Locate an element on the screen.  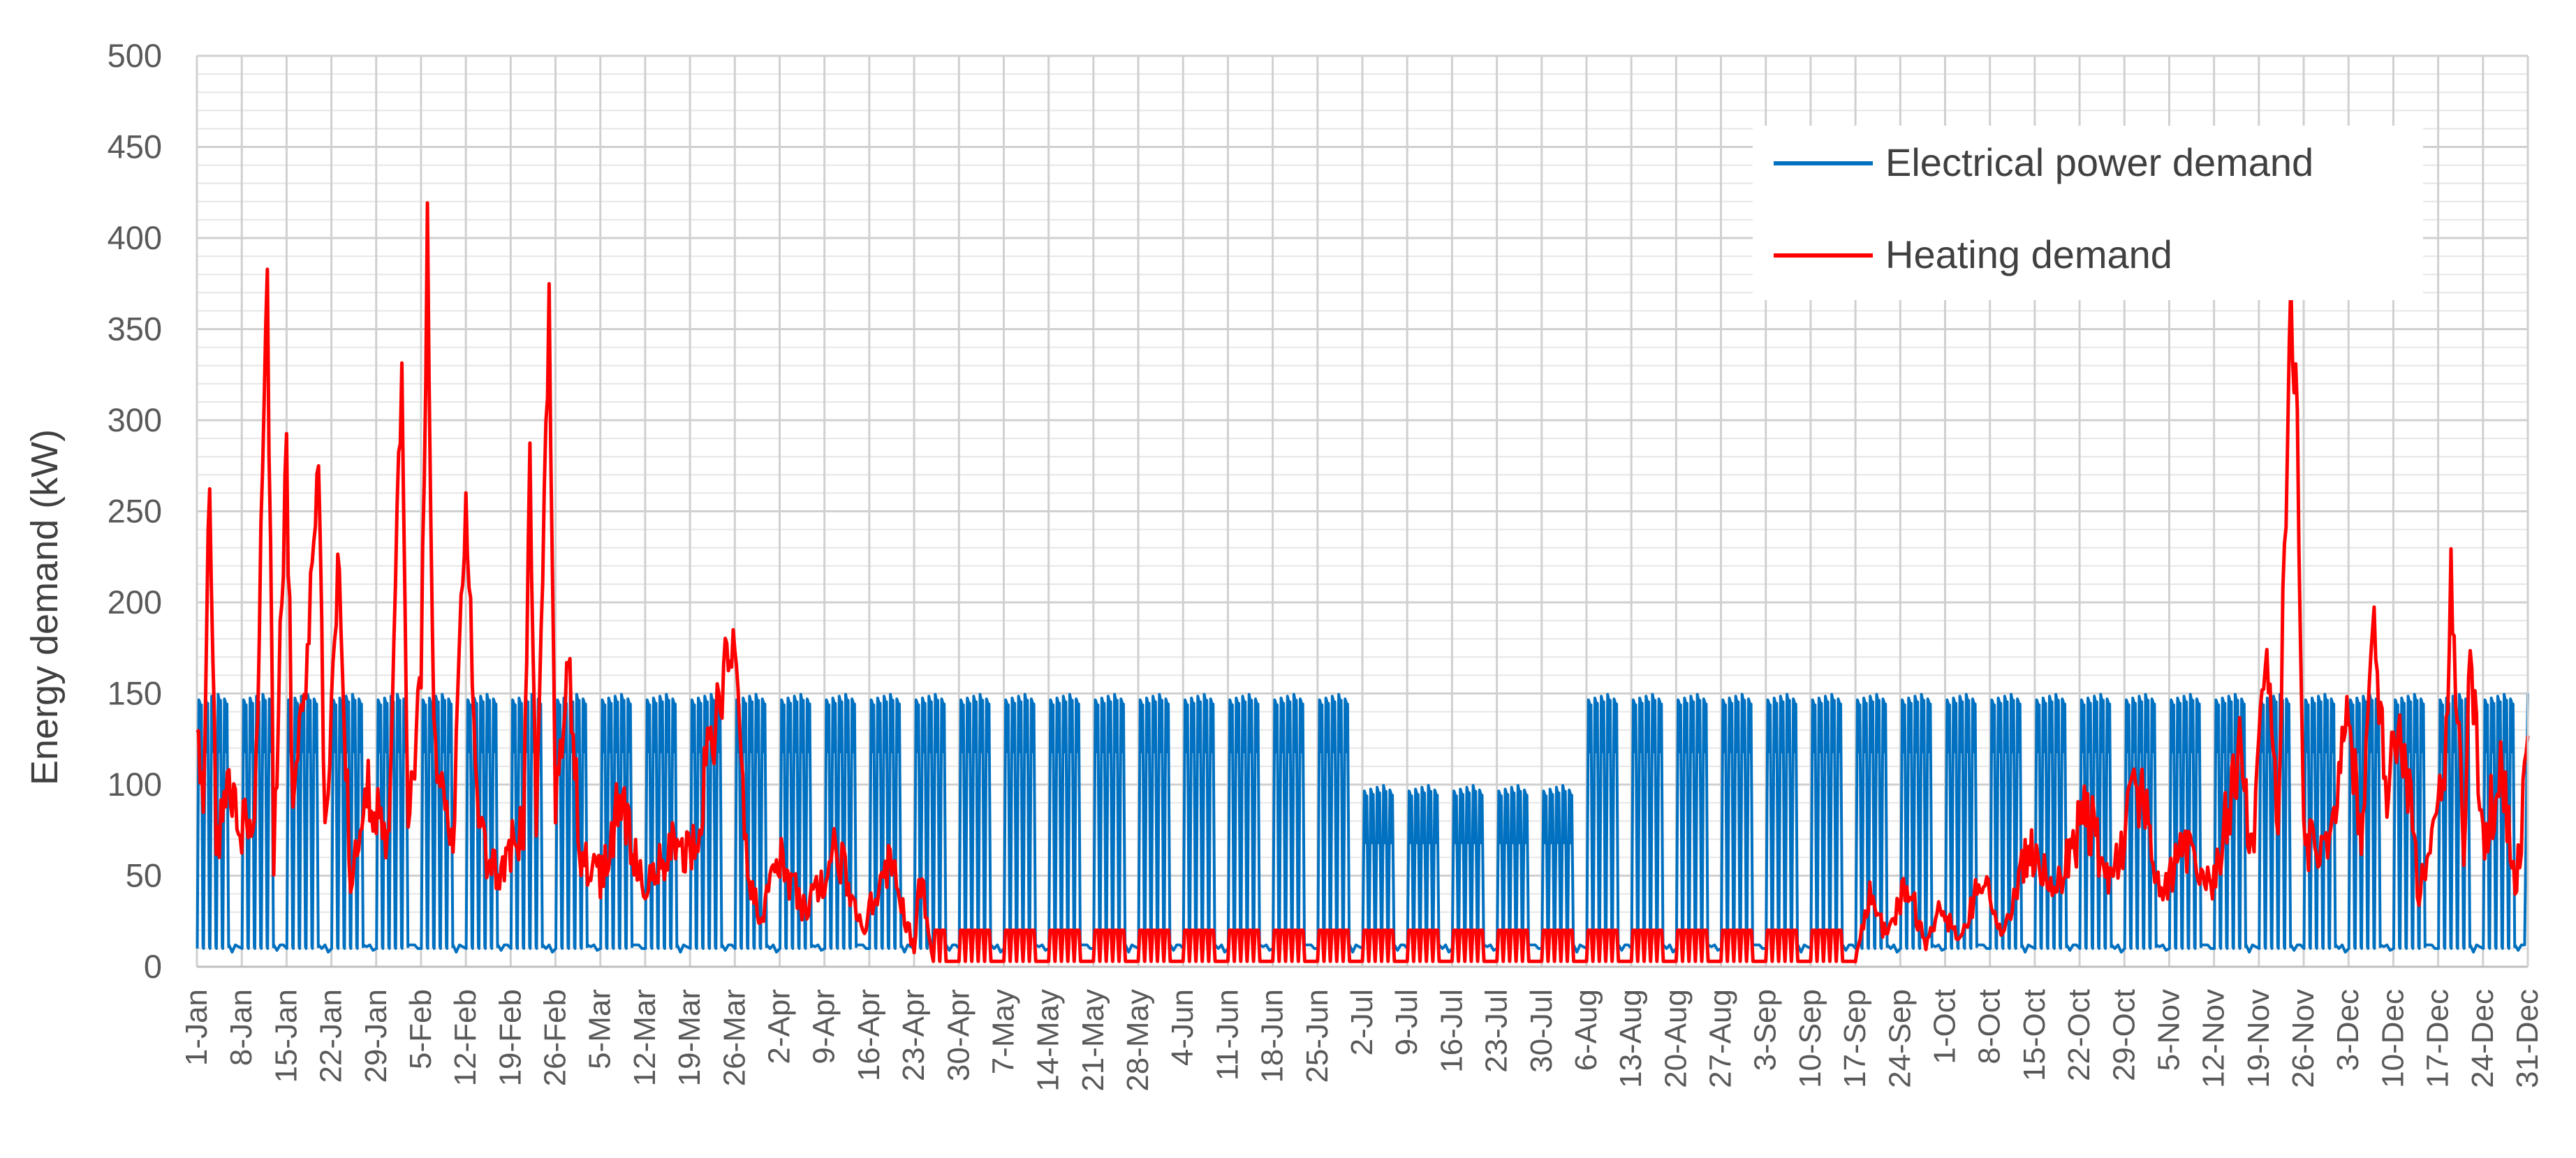
x-tick-label: 2-Jul is located at coordinates (1362, 1022).